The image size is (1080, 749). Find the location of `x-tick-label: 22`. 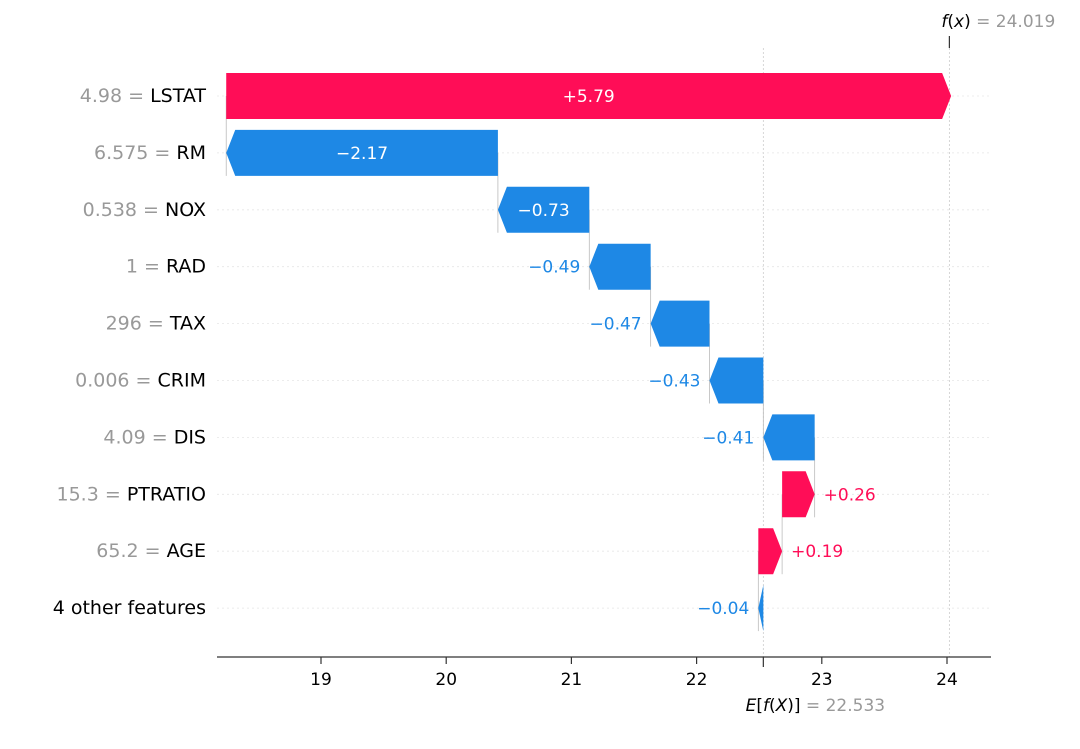

x-tick-label: 22 is located at coordinates (697, 680).